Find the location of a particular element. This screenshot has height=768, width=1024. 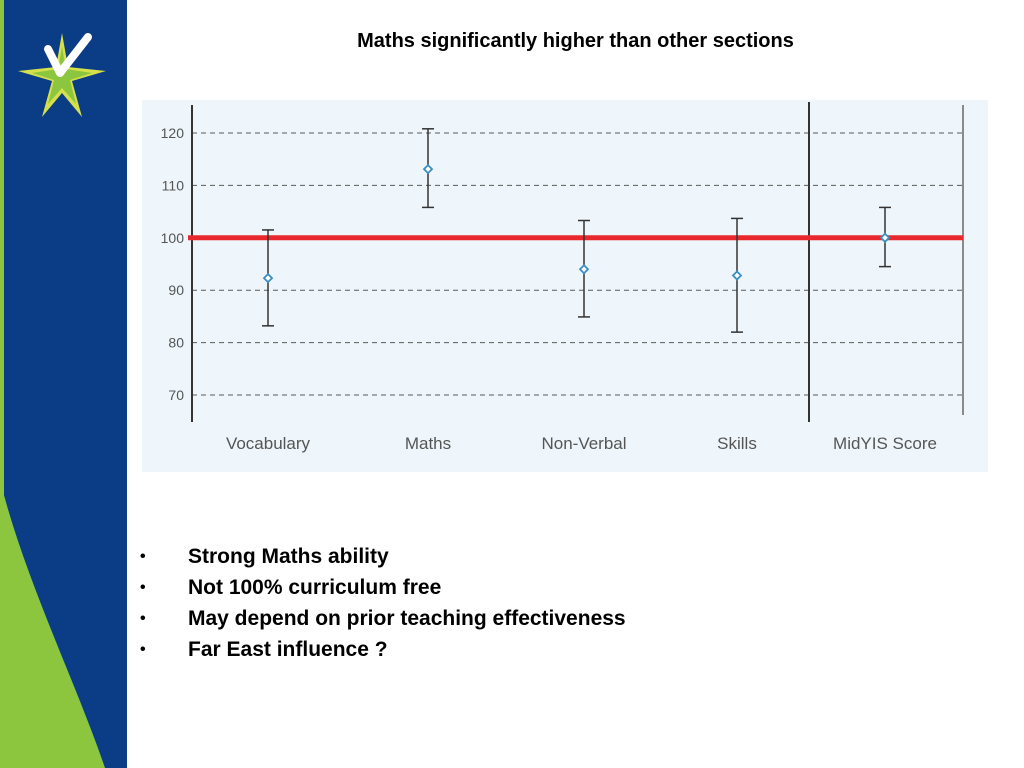

x-category-label: Non-Verbal is located at coordinates (583, 443).